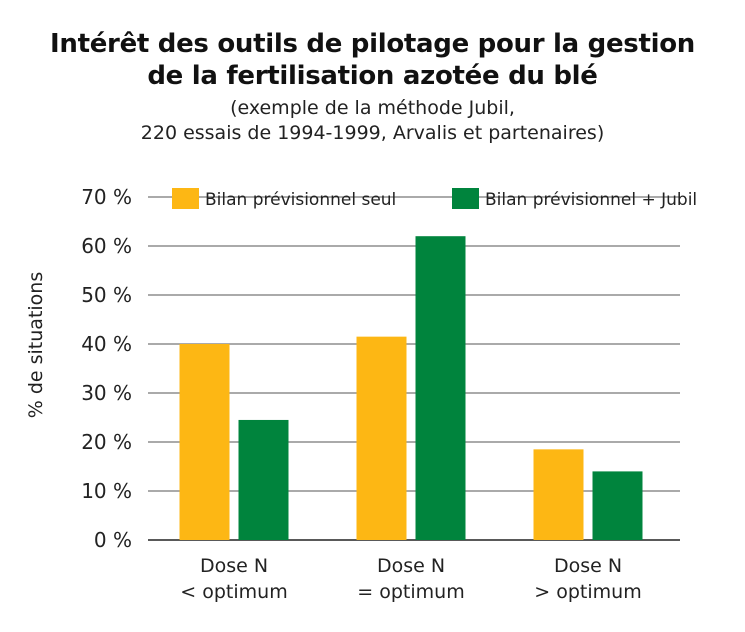 Image resolution: width=745 pixels, height=632 pixels. I want to click on y-tick-label: 20 %, so click(106, 442).